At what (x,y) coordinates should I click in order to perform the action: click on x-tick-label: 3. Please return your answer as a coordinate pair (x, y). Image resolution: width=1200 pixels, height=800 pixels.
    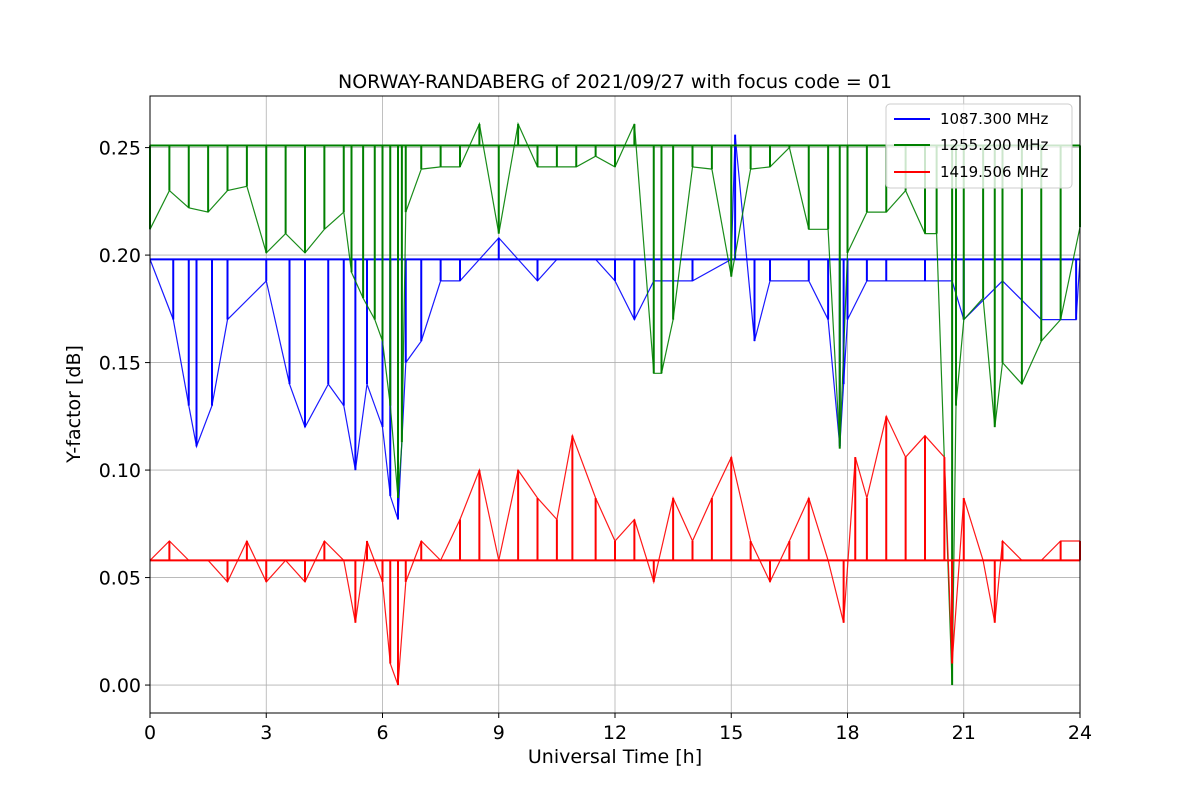
    Looking at the image, I should click on (266, 733).